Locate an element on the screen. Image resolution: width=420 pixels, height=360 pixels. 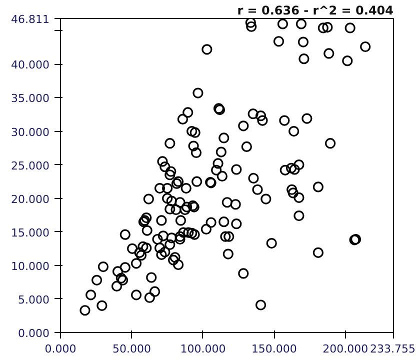
x-tick-label: 50.000 is located at coordinates (131, 349).